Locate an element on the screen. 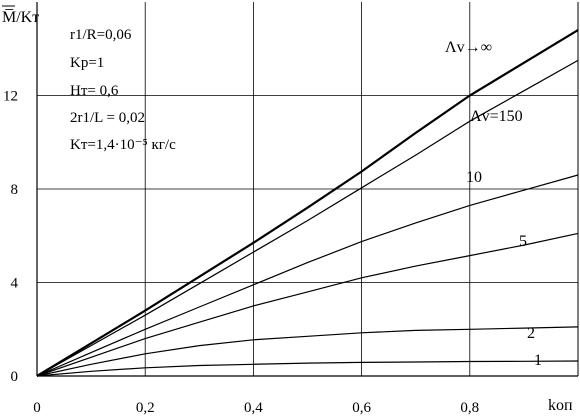  param-Kt: Kт=1,4·10⁻⁵ кг/с is located at coordinates (123, 145).